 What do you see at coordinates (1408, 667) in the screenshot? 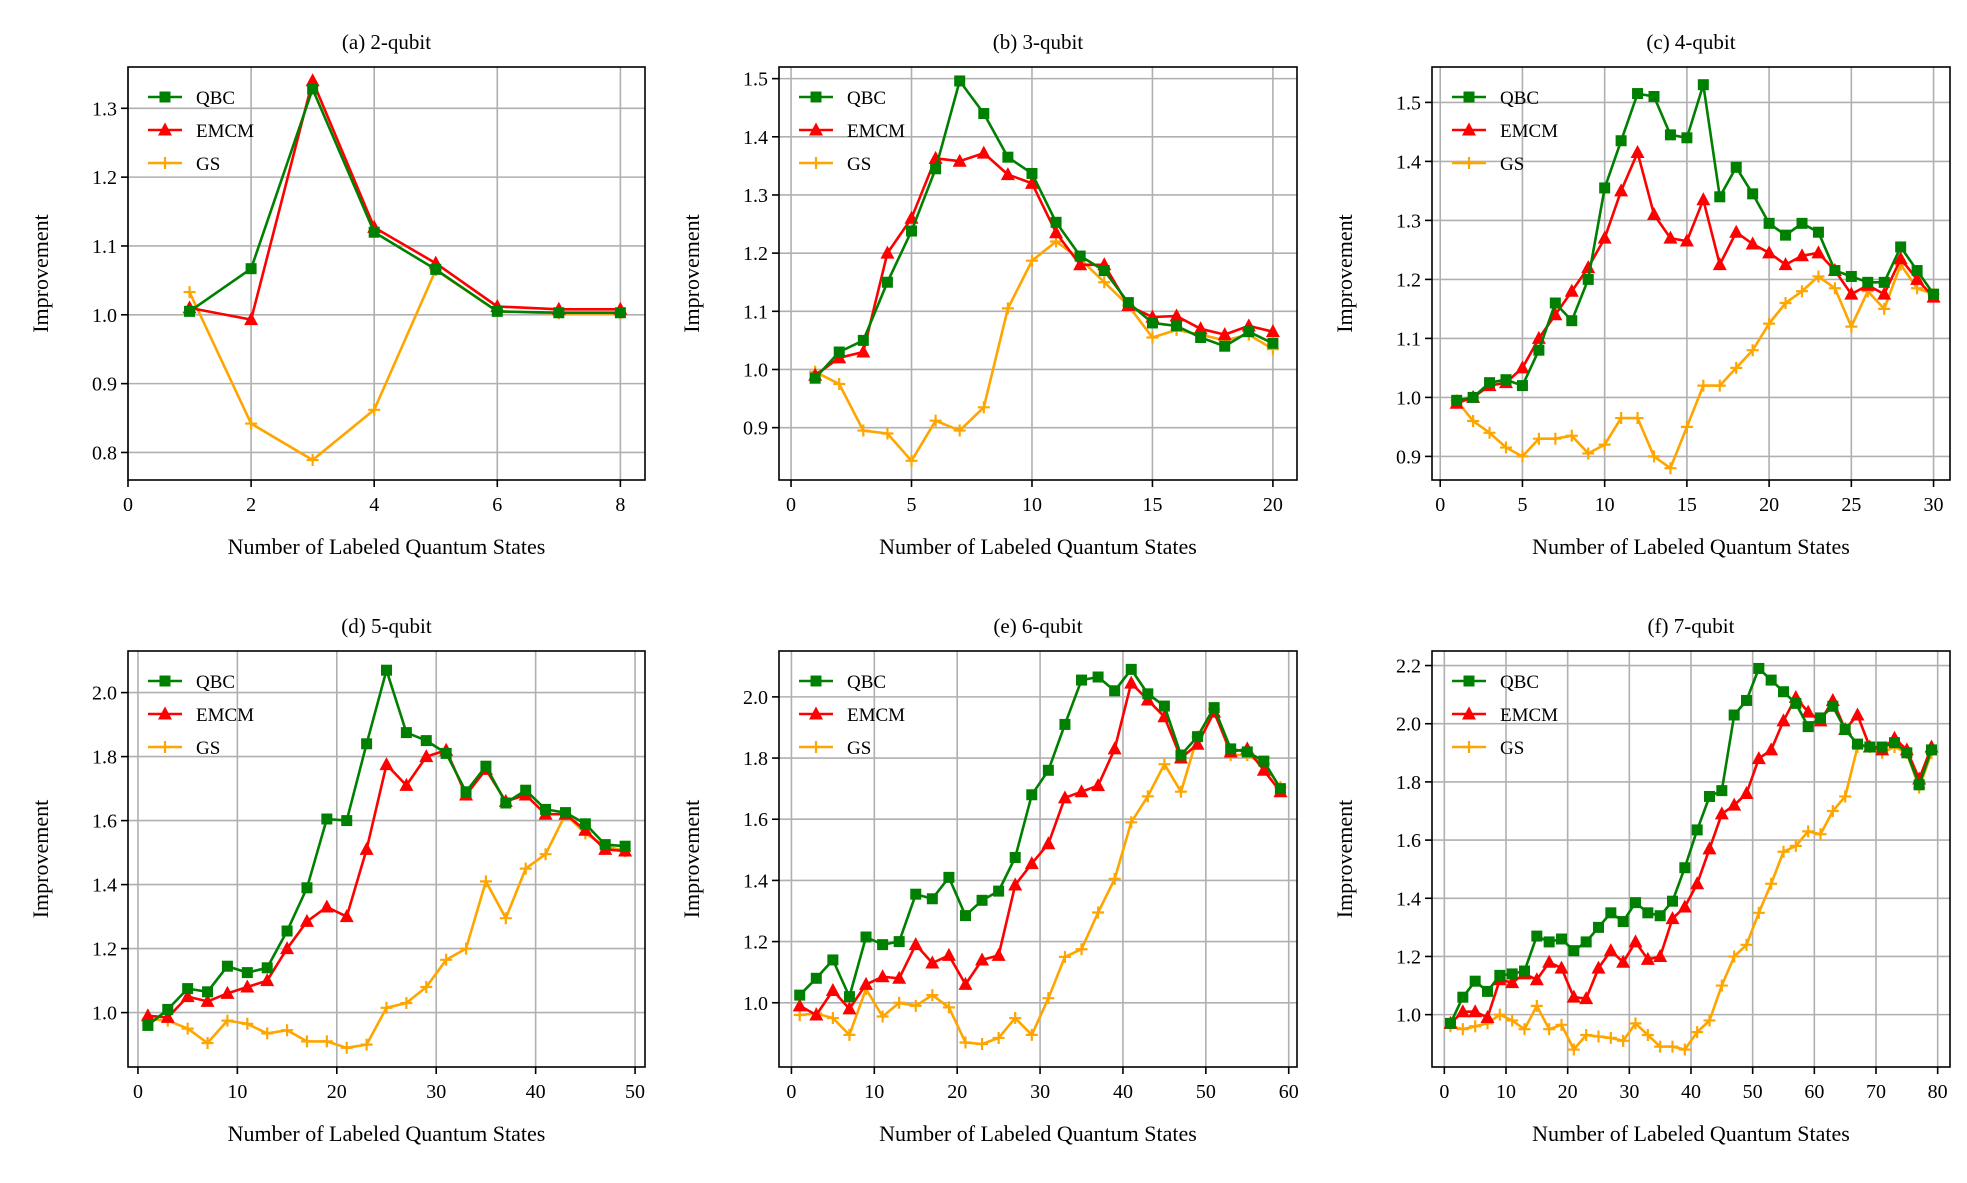
I see `y-tick-label: 2.2` at bounding box center [1408, 667].